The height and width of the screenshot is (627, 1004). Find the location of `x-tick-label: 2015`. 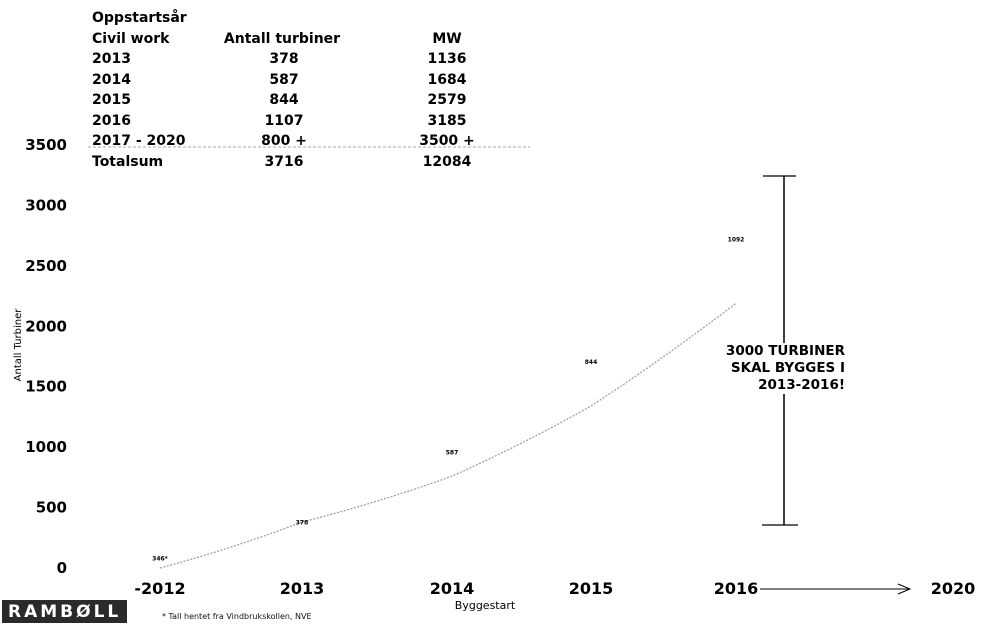

x-tick-label: 2015 is located at coordinates (591, 588).